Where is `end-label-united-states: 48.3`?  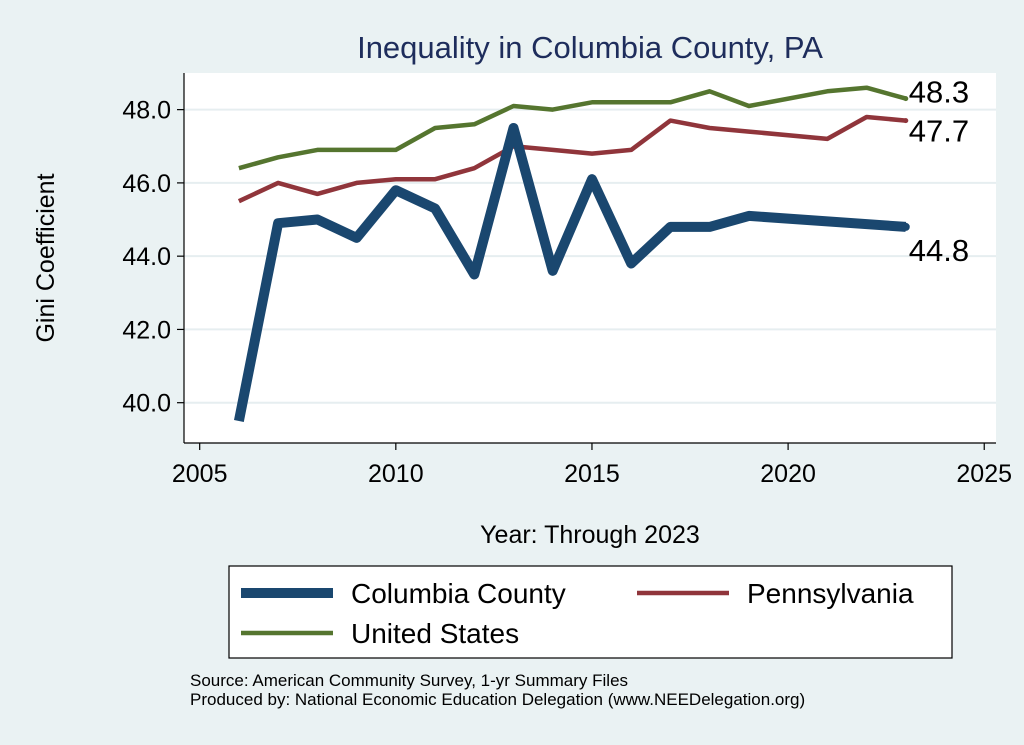 end-label-united-states: 48.3 is located at coordinates (939, 92).